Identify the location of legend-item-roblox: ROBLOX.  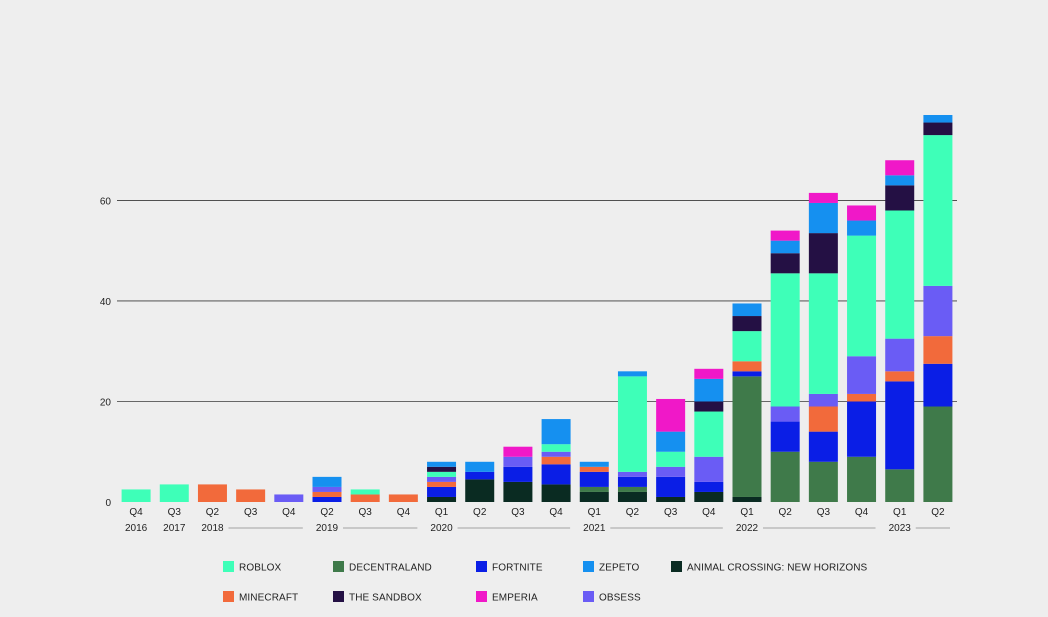
(252, 567).